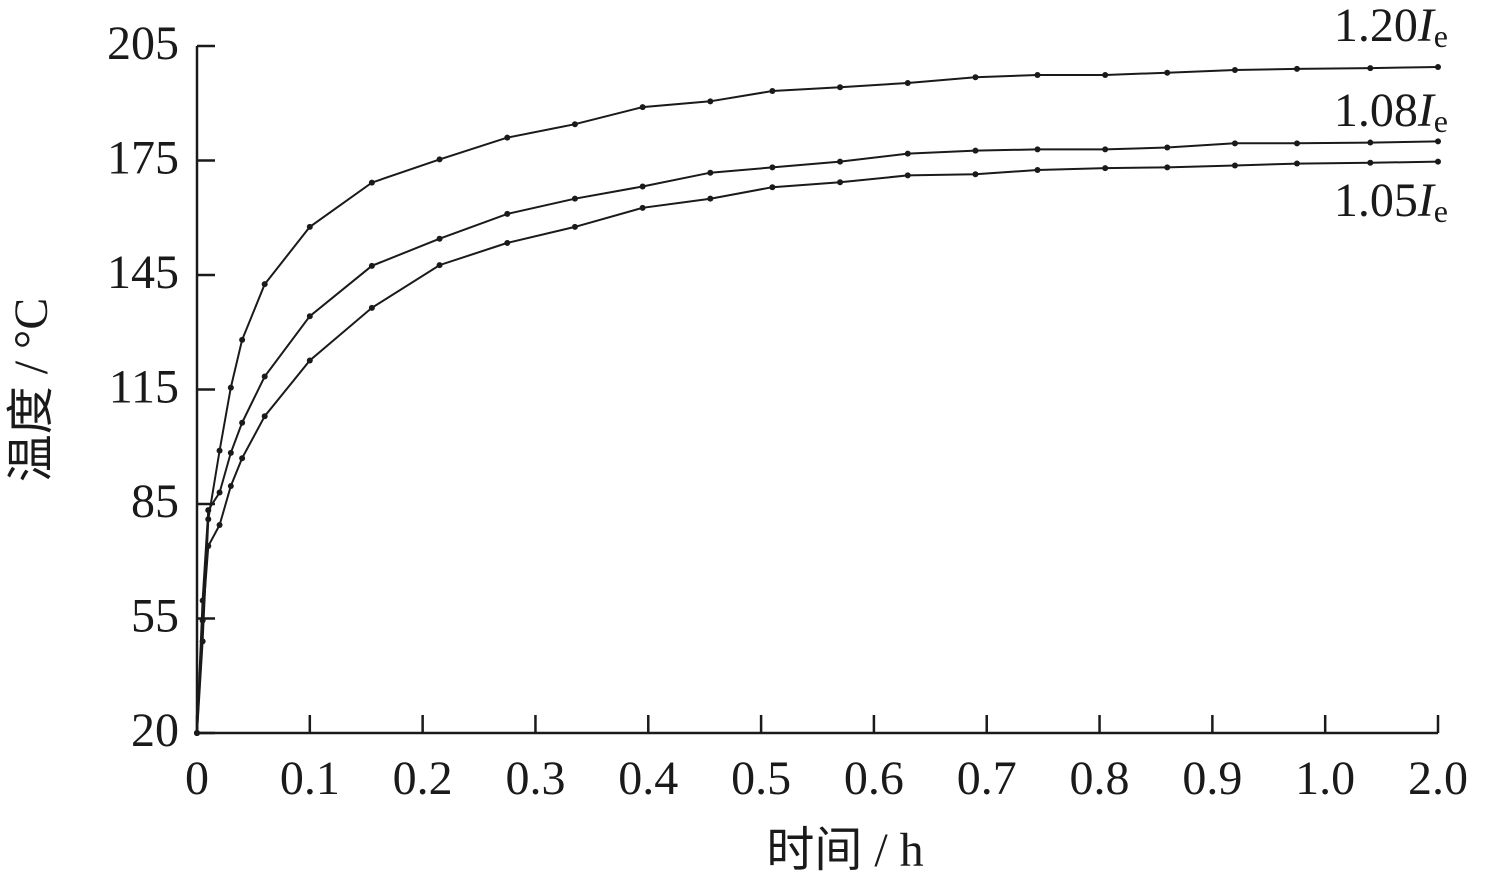  Describe the element at coordinates (310, 778) in the screenshot. I see `x-tick-label: 0.1` at that location.